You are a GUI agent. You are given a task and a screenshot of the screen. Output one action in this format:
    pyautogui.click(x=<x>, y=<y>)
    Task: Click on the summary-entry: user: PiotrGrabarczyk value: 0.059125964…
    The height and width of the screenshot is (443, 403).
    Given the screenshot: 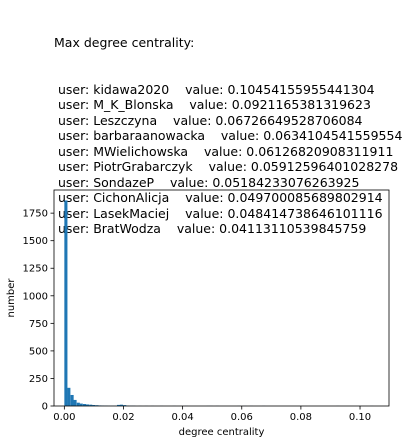 What is the action you would take?
    pyautogui.click(x=228, y=167)
    